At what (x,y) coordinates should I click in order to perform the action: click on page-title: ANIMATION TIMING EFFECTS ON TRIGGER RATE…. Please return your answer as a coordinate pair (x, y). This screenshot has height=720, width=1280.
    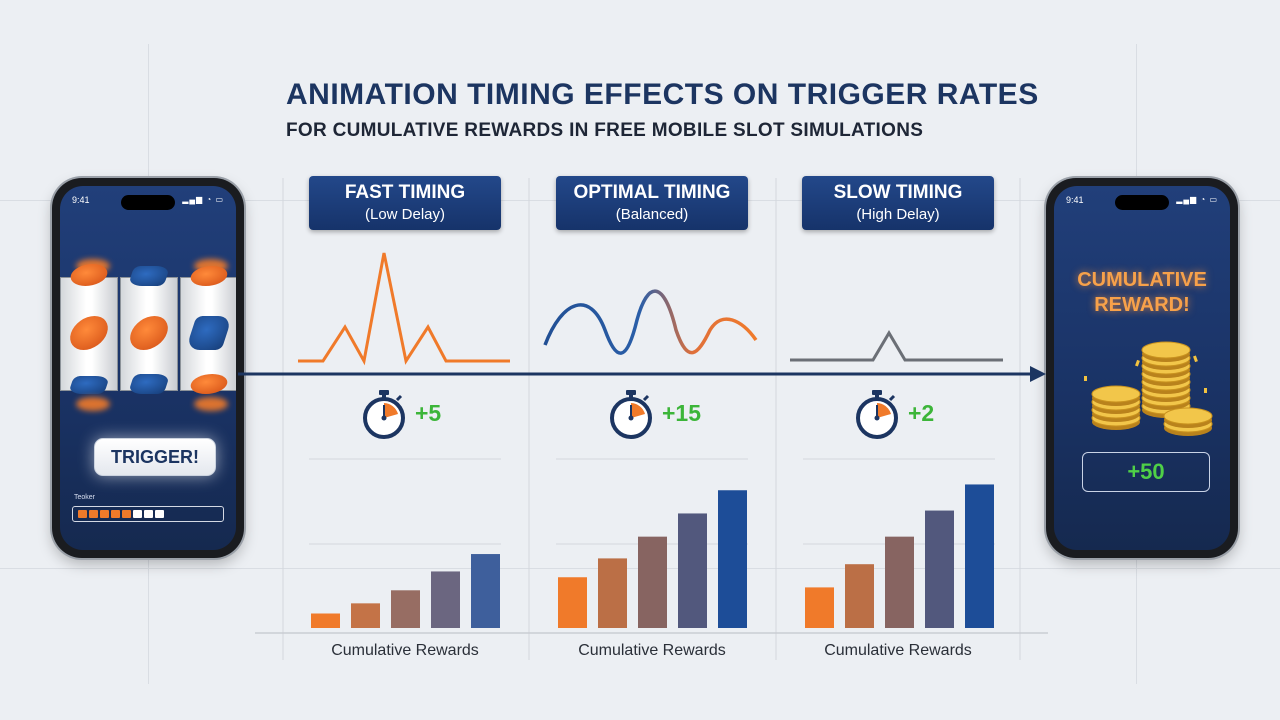
    Looking at the image, I should click on (662, 94).